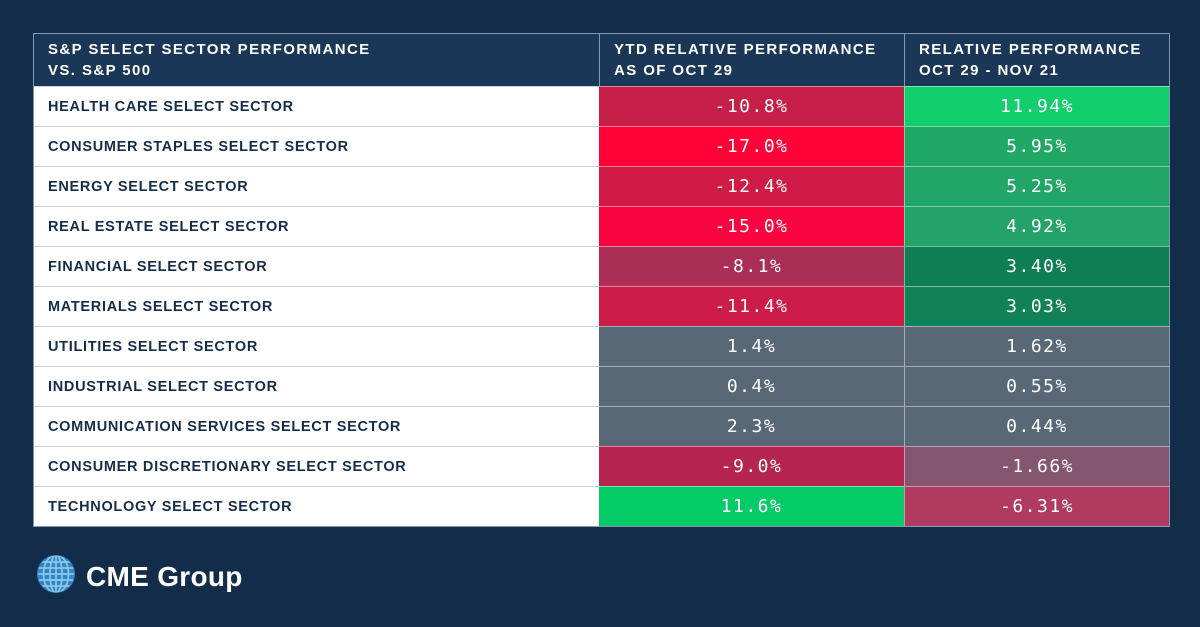 This screenshot has width=1200, height=627. I want to click on header-ytd-column: YTD RELATIVE PERFORMANCE AS OF OCT 29, so click(751, 60).